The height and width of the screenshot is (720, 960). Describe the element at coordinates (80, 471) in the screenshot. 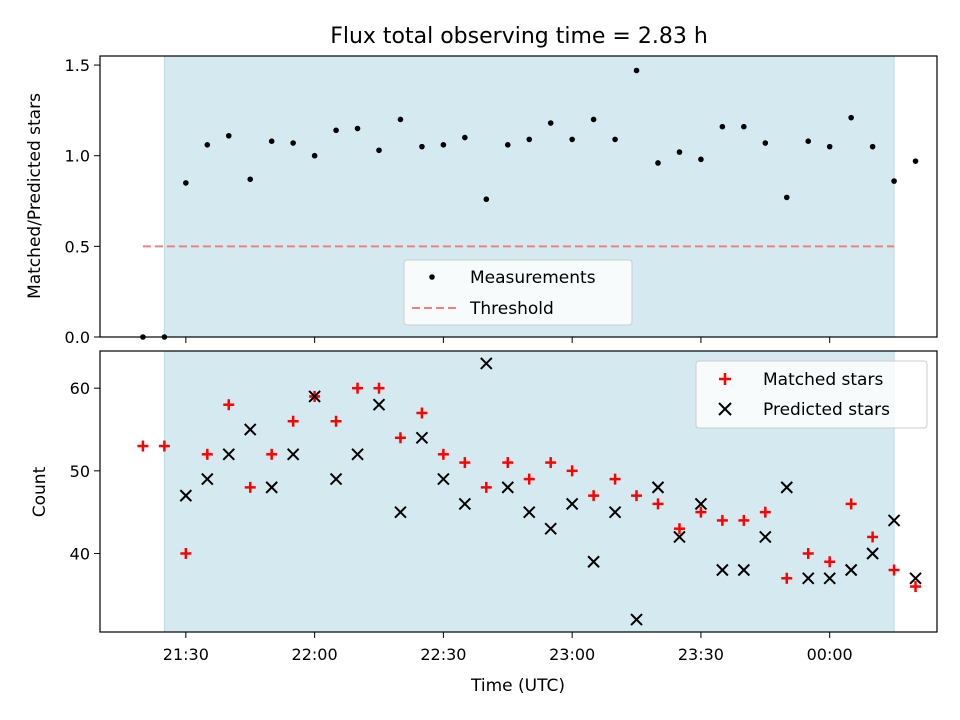

I see `bottom-y-tick-label: 50` at that location.